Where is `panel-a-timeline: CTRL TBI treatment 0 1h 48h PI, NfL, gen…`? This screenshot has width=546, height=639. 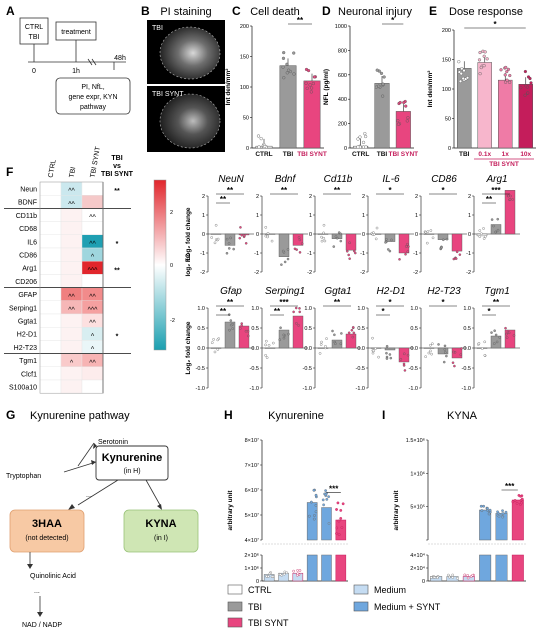
panel-a-timeline: CTRL TBI treatment 0 1h 48h PI, NfL, gen… is located at coordinates (75, 66).